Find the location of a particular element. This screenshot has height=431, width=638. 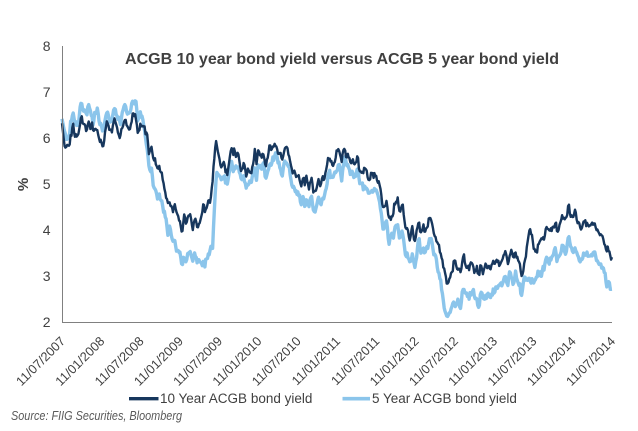

svg-text:Source: FIIG Securities, Bloom: Source: FIIG Securities, Bloomberg is located at coordinates (96, 416).